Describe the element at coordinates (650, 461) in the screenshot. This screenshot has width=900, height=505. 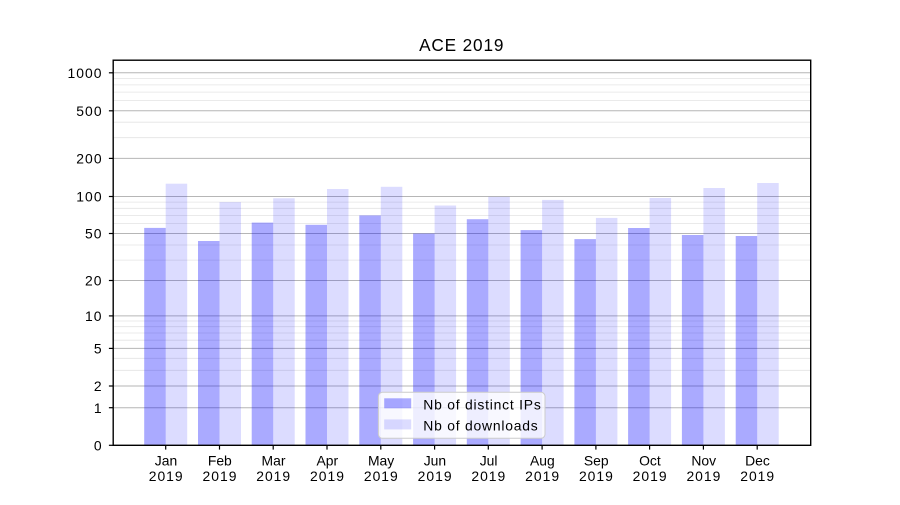
I see `svg-text: Oct` at that location.